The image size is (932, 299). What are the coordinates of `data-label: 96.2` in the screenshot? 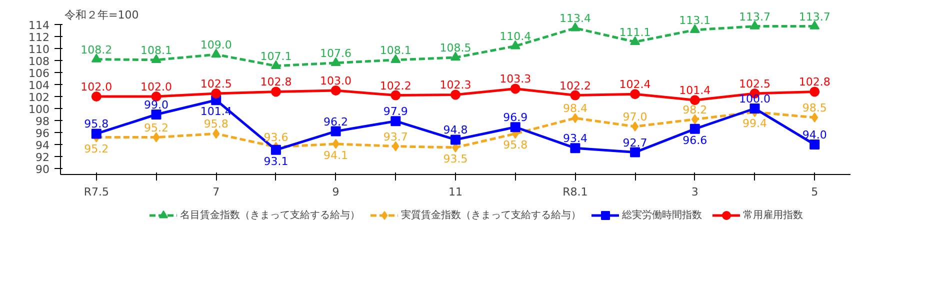 It's located at (336, 121).